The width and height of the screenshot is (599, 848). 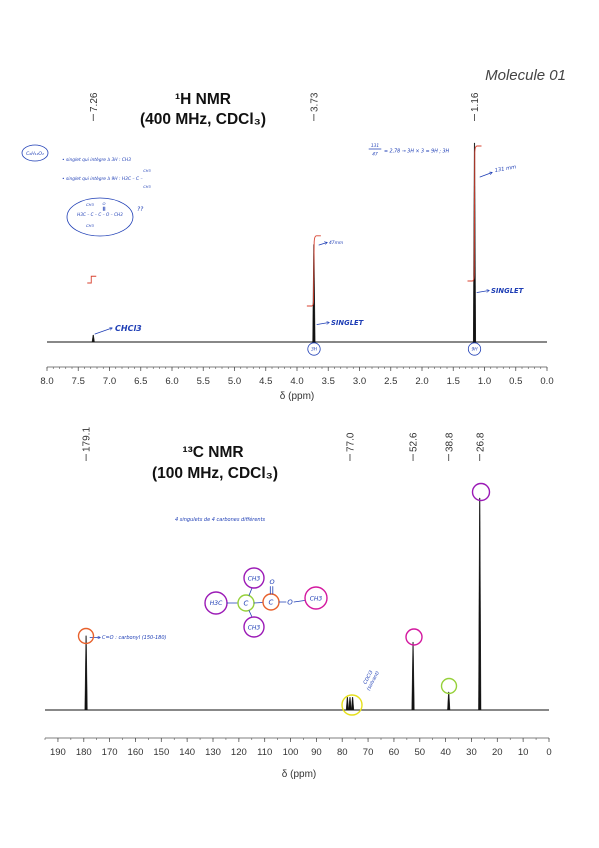 What do you see at coordinates (299, 774) in the screenshot?
I see `carbon-nmr-x-axis-label: δ (ppm)` at bounding box center [299, 774].